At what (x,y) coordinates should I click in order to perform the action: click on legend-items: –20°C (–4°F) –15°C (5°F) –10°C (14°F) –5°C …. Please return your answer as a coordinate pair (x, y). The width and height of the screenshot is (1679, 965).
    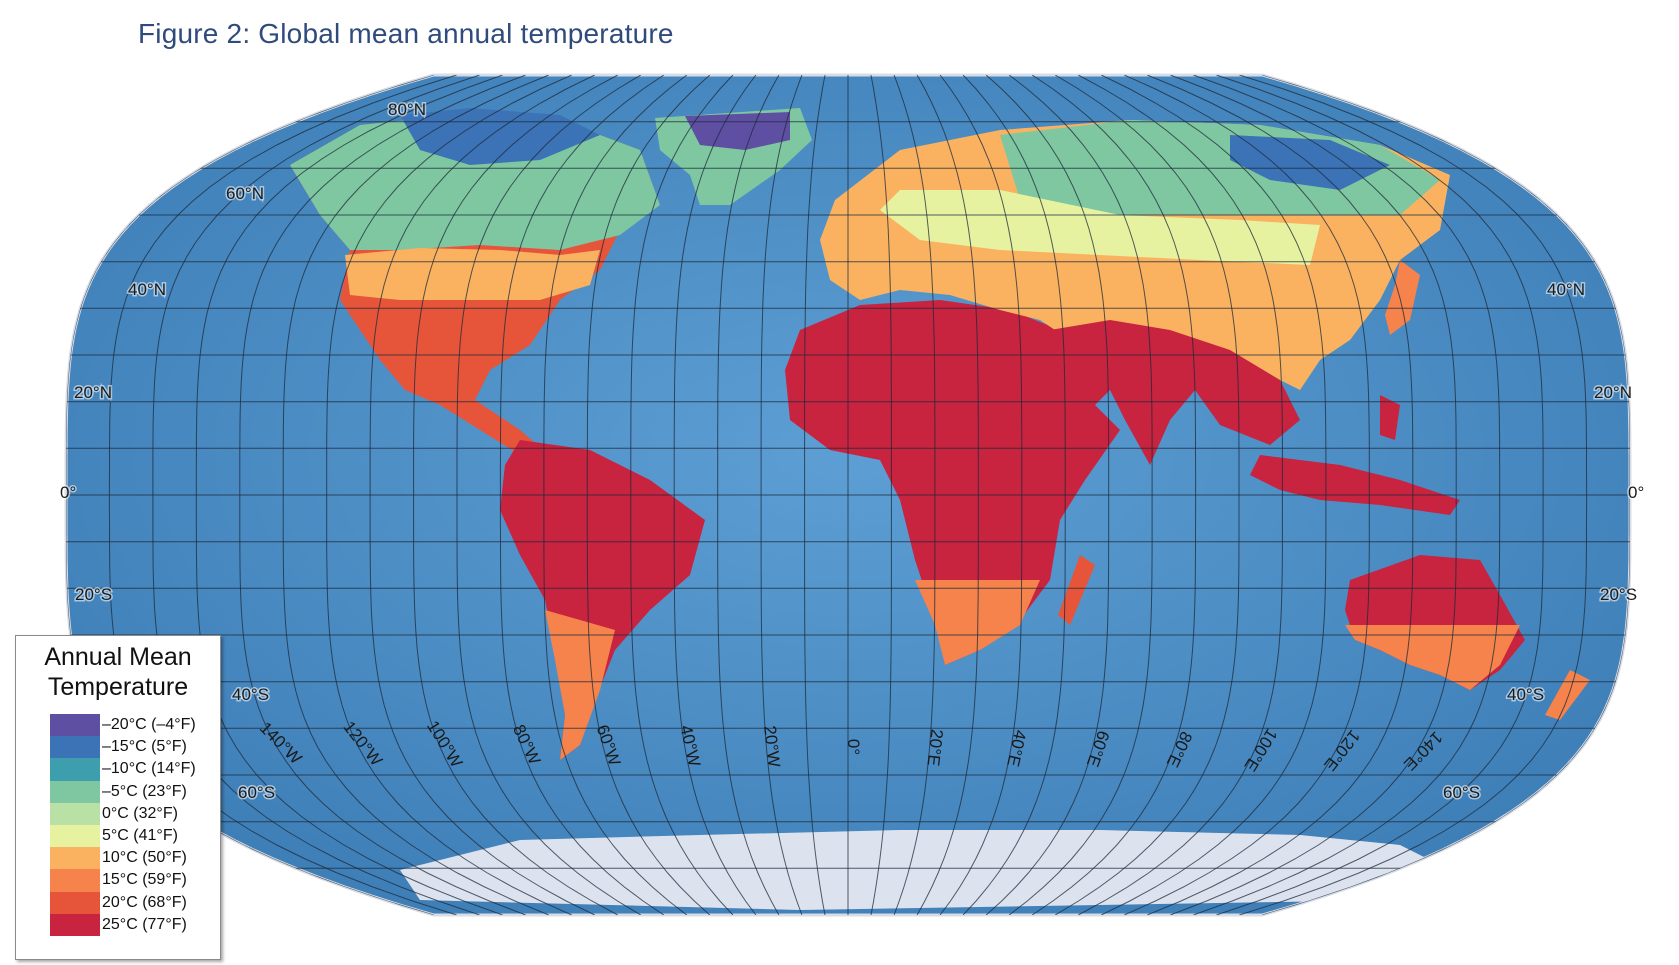
    Looking at the image, I should click on (123, 825).